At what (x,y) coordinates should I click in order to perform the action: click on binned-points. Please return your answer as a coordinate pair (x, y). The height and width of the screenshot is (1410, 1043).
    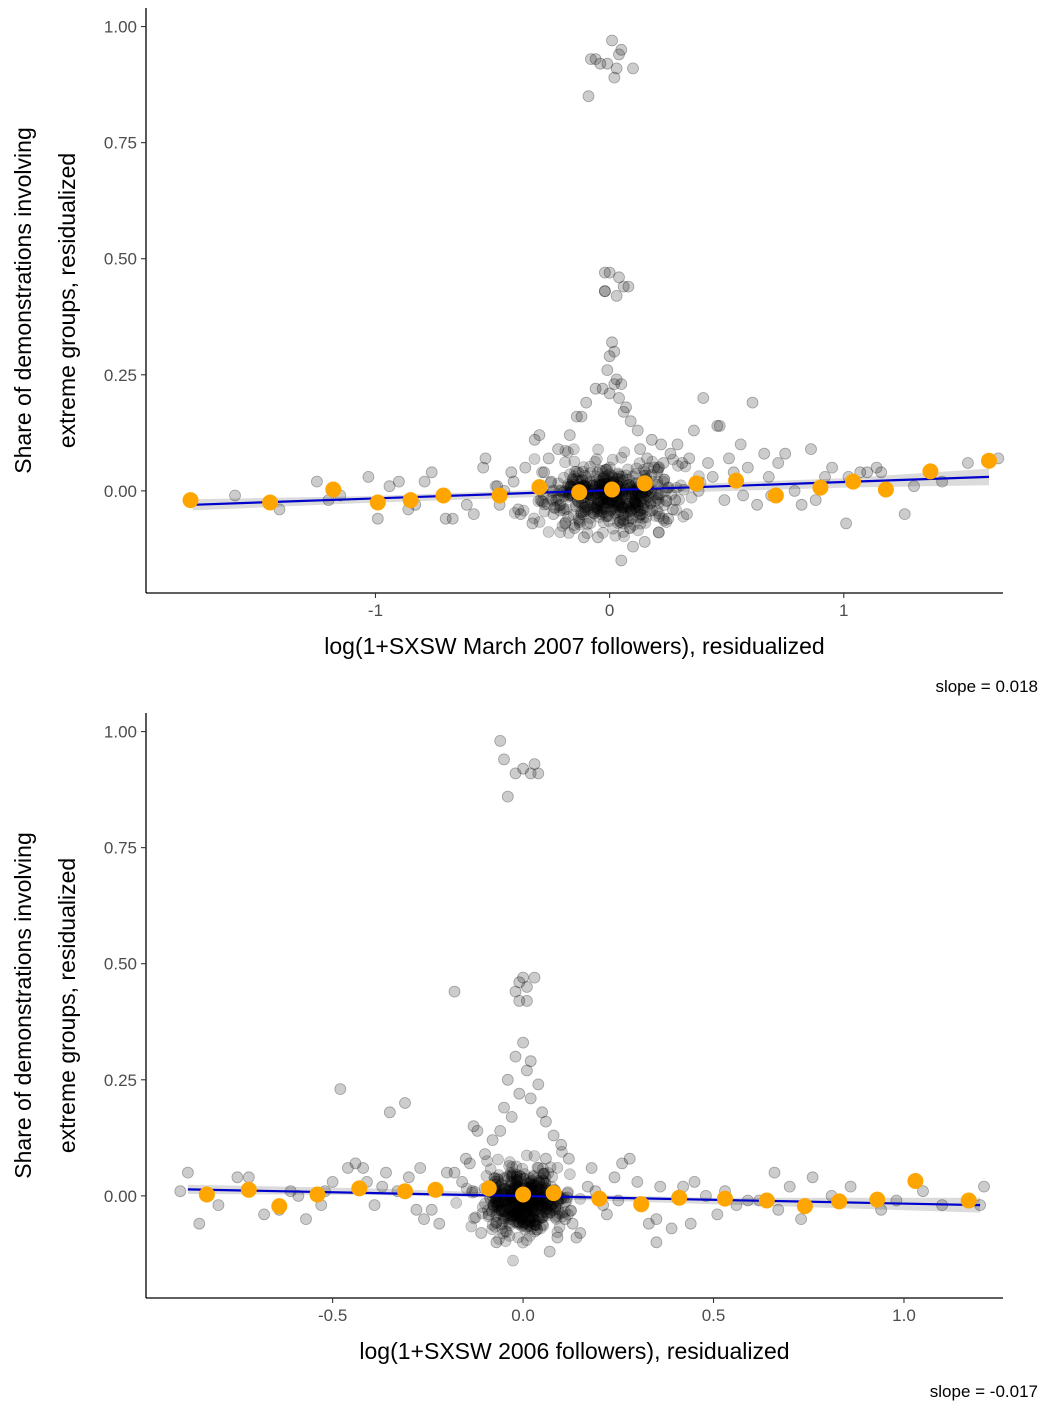
    Looking at the image, I should click on (589, 481).